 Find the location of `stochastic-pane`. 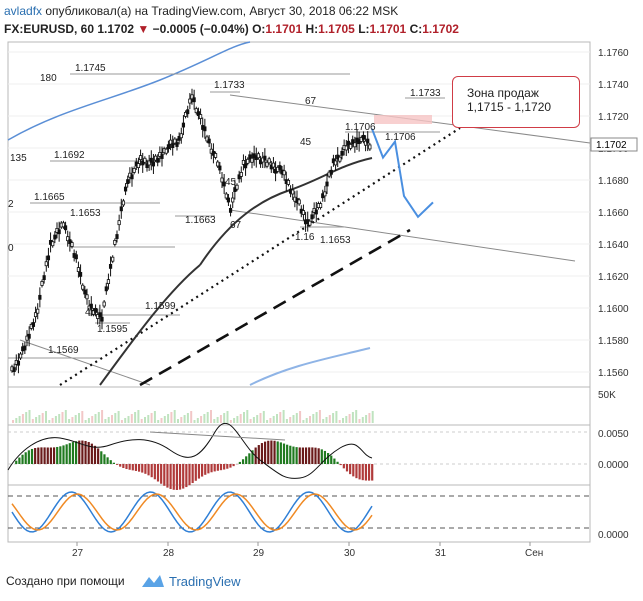

stochastic-pane is located at coordinates (299, 513).